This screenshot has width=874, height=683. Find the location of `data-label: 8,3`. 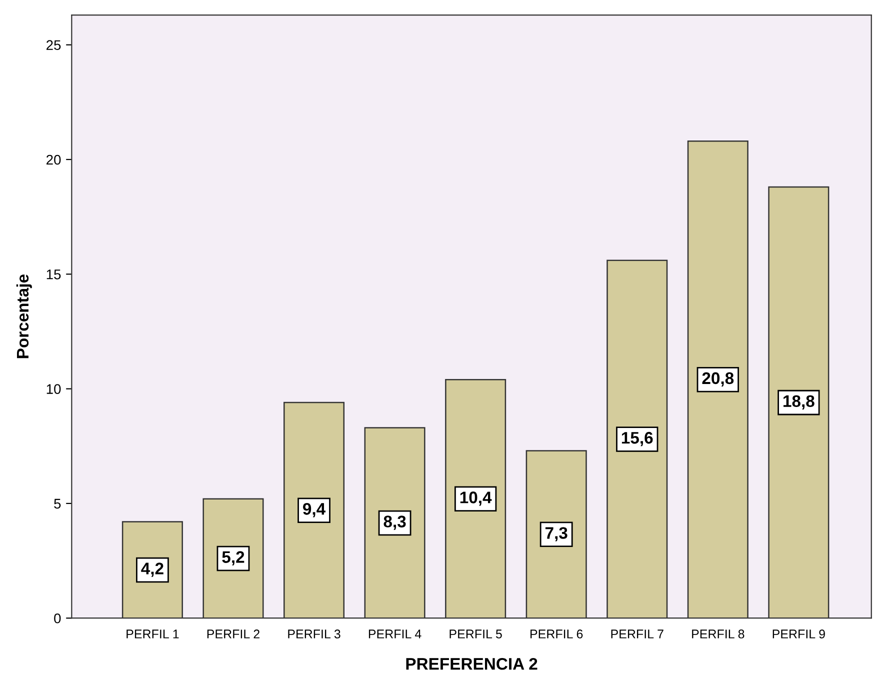

data-label: 8,3 is located at coordinates (395, 523).